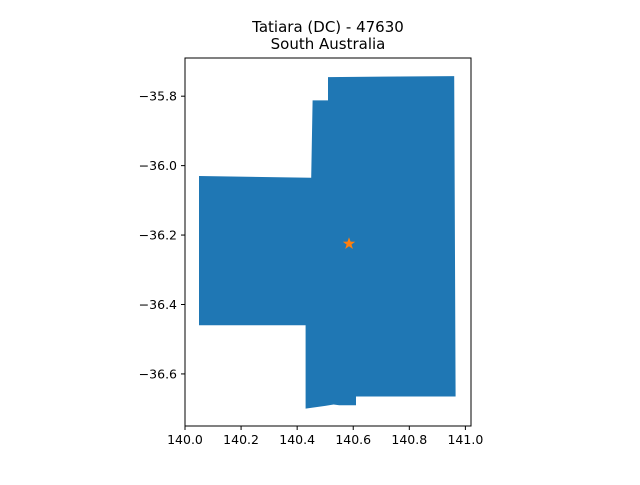  What do you see at coordinates (158, 235) in the screenshot?
I see `y-tick-label: −36.2` at bounding box center [158, 235].